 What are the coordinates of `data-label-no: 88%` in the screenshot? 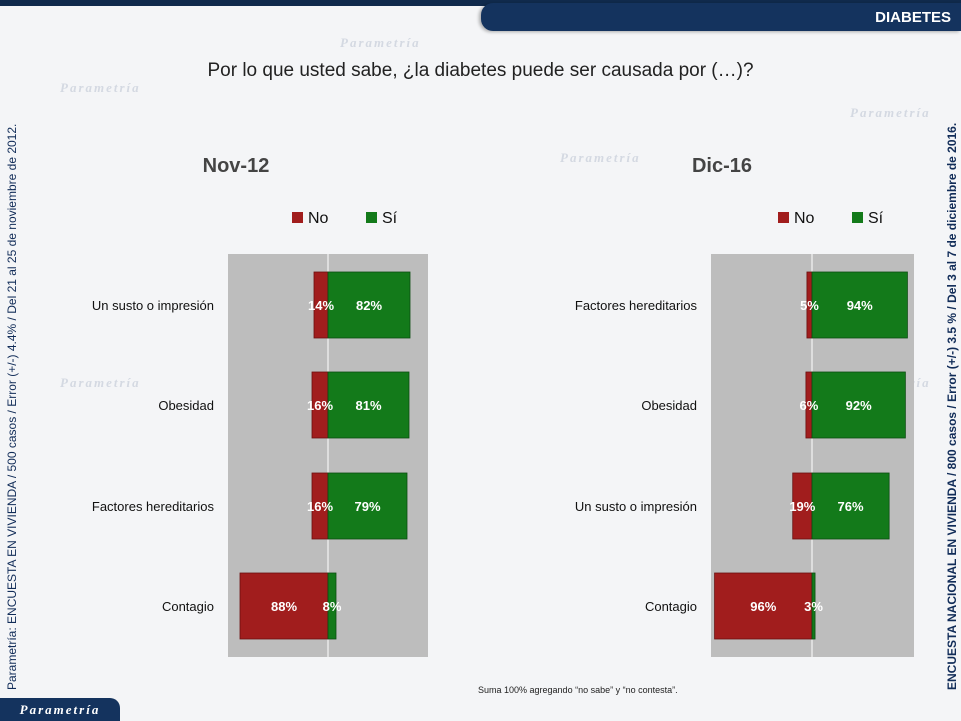 It's located at (284, 606).